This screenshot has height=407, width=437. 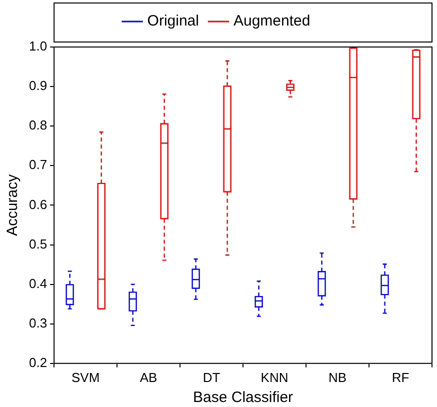 I want to click on y-tick-label: 0.8, so click(x=38, y=125).